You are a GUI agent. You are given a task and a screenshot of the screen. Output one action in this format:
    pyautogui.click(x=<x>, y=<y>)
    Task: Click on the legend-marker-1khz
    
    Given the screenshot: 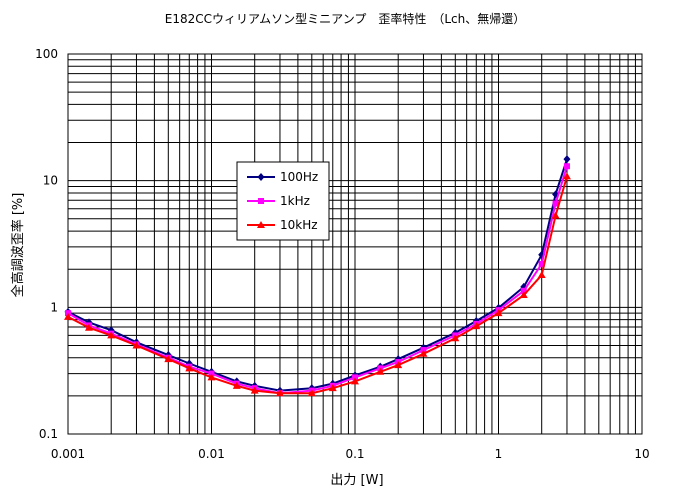 What is the action you would take?
    pyautogui.click(x=261, y=201)
    